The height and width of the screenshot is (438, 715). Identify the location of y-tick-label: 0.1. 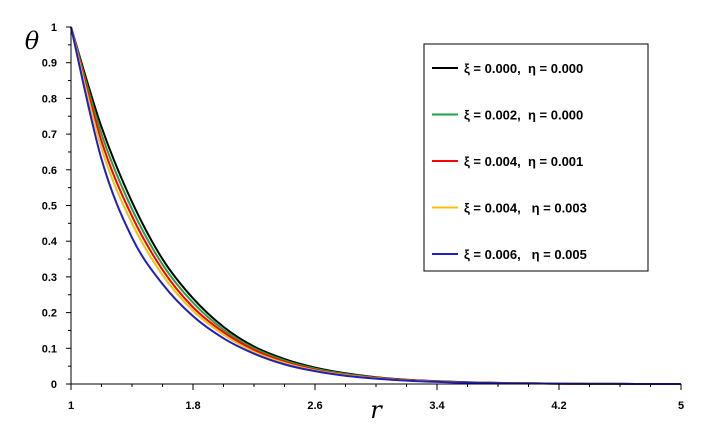
(49, 349).